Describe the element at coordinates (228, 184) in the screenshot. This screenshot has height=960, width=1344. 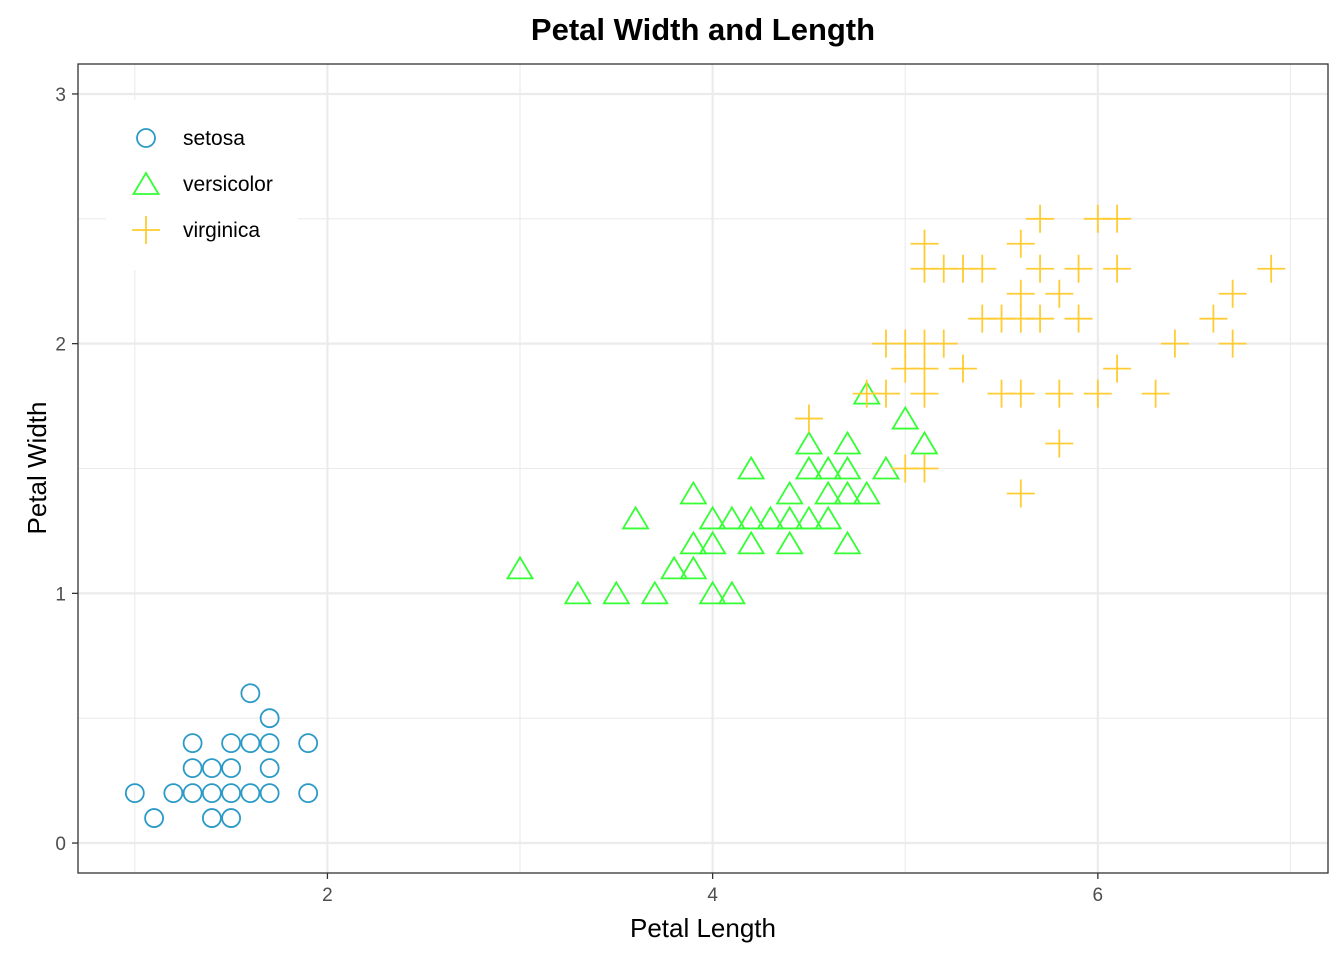
I see `legend-label-versicolor: versicolor` at that location.